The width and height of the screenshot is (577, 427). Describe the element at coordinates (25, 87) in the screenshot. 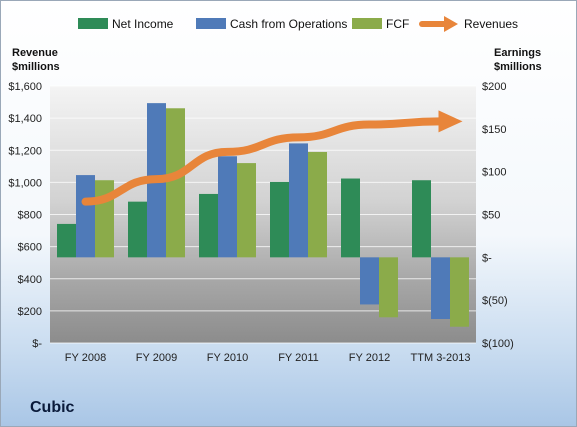

I see `left-tick-label: $1,600` at that location.